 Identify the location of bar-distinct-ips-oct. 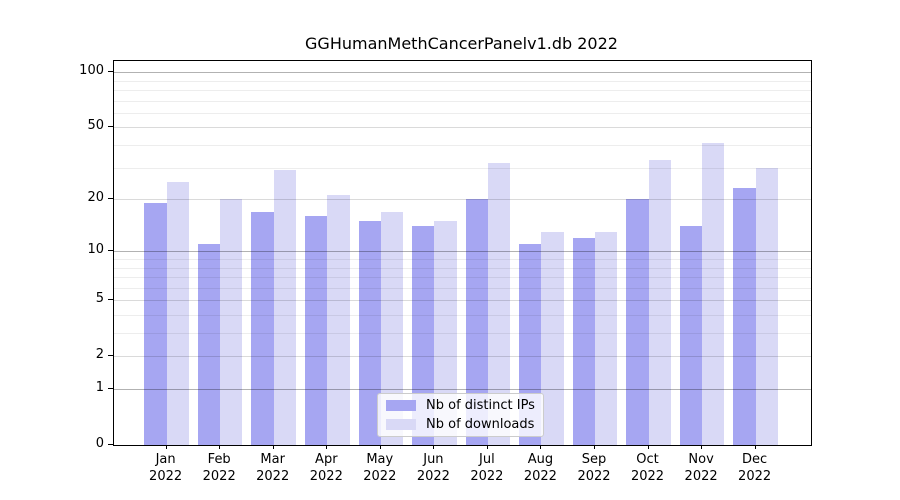
(637, 322).